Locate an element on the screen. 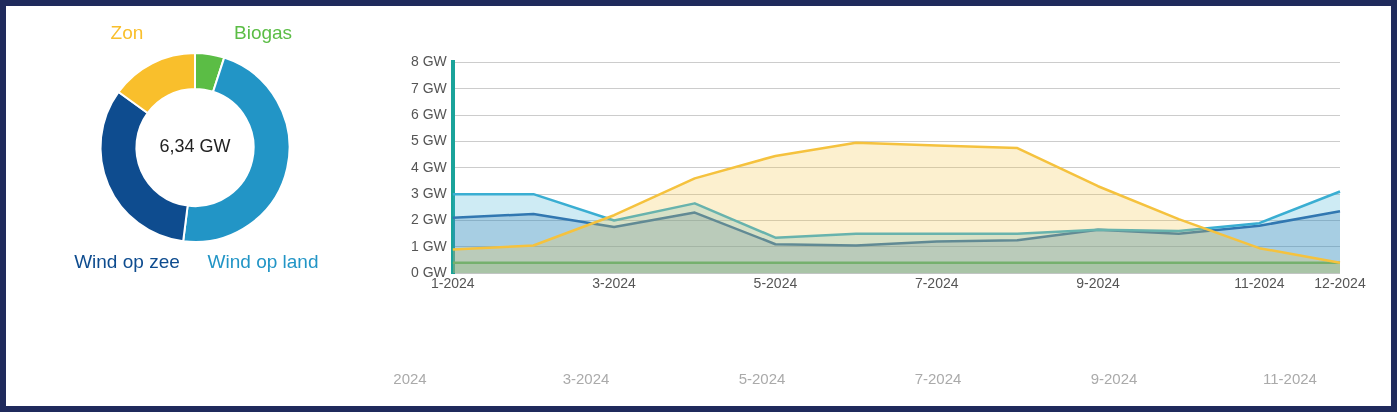 The image size is (1397, 412). text: 2024 is located at coordinates (410, 378).